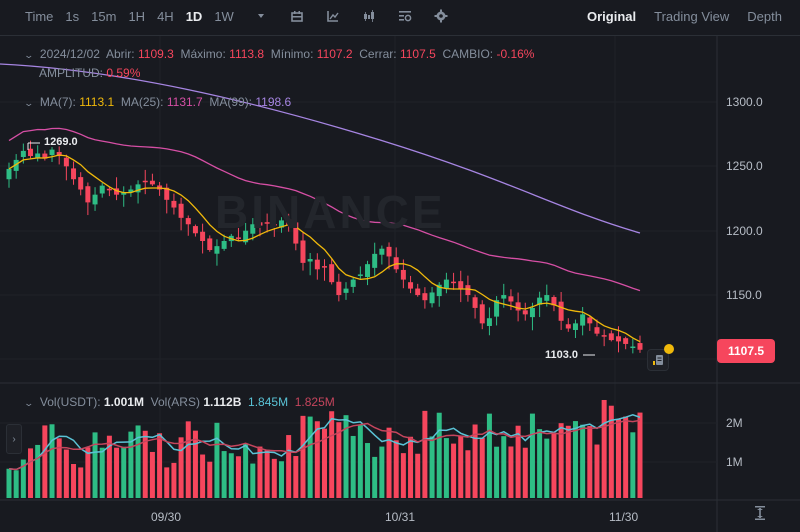  Describe the element at coordinates (155, 54) in the screenshot. I see `open-value: 1109.3` at that location.